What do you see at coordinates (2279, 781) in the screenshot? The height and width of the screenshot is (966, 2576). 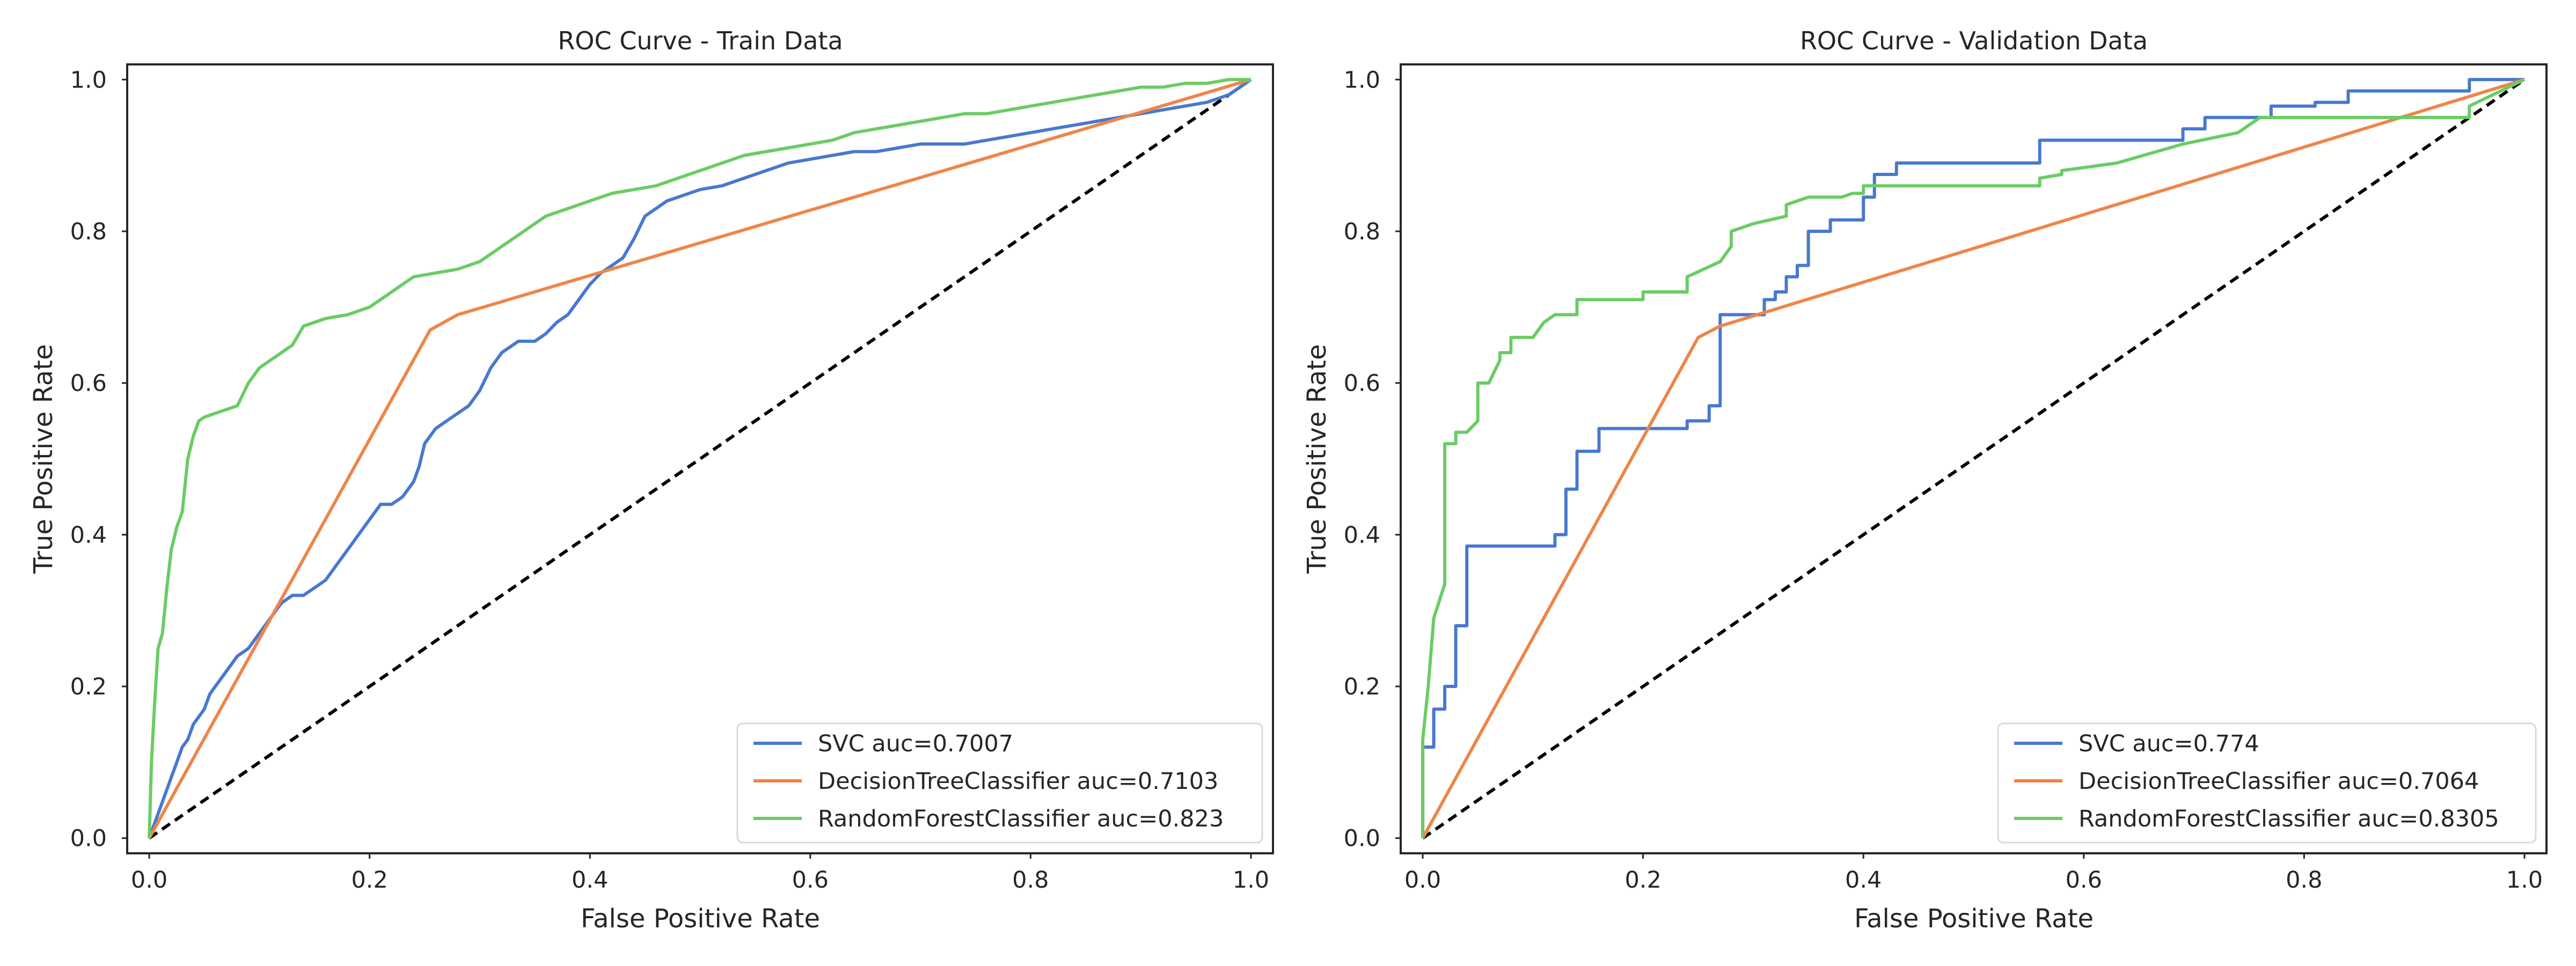 I see `legend-label-decision-tree: DecisionTreeClassifier auc=0.7064` at bounding box center [2279, 781].